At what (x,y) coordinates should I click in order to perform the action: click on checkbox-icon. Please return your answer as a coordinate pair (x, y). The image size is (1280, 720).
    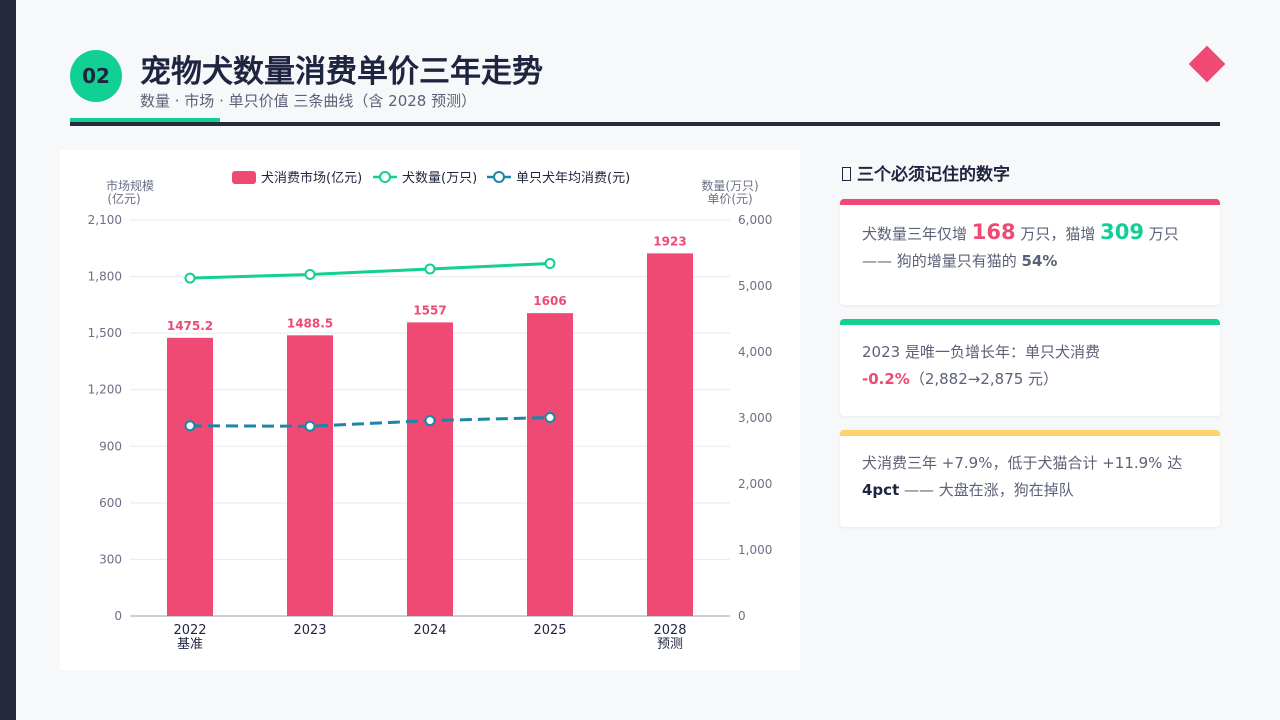
    Looking at the image, I should click on (846, 174).